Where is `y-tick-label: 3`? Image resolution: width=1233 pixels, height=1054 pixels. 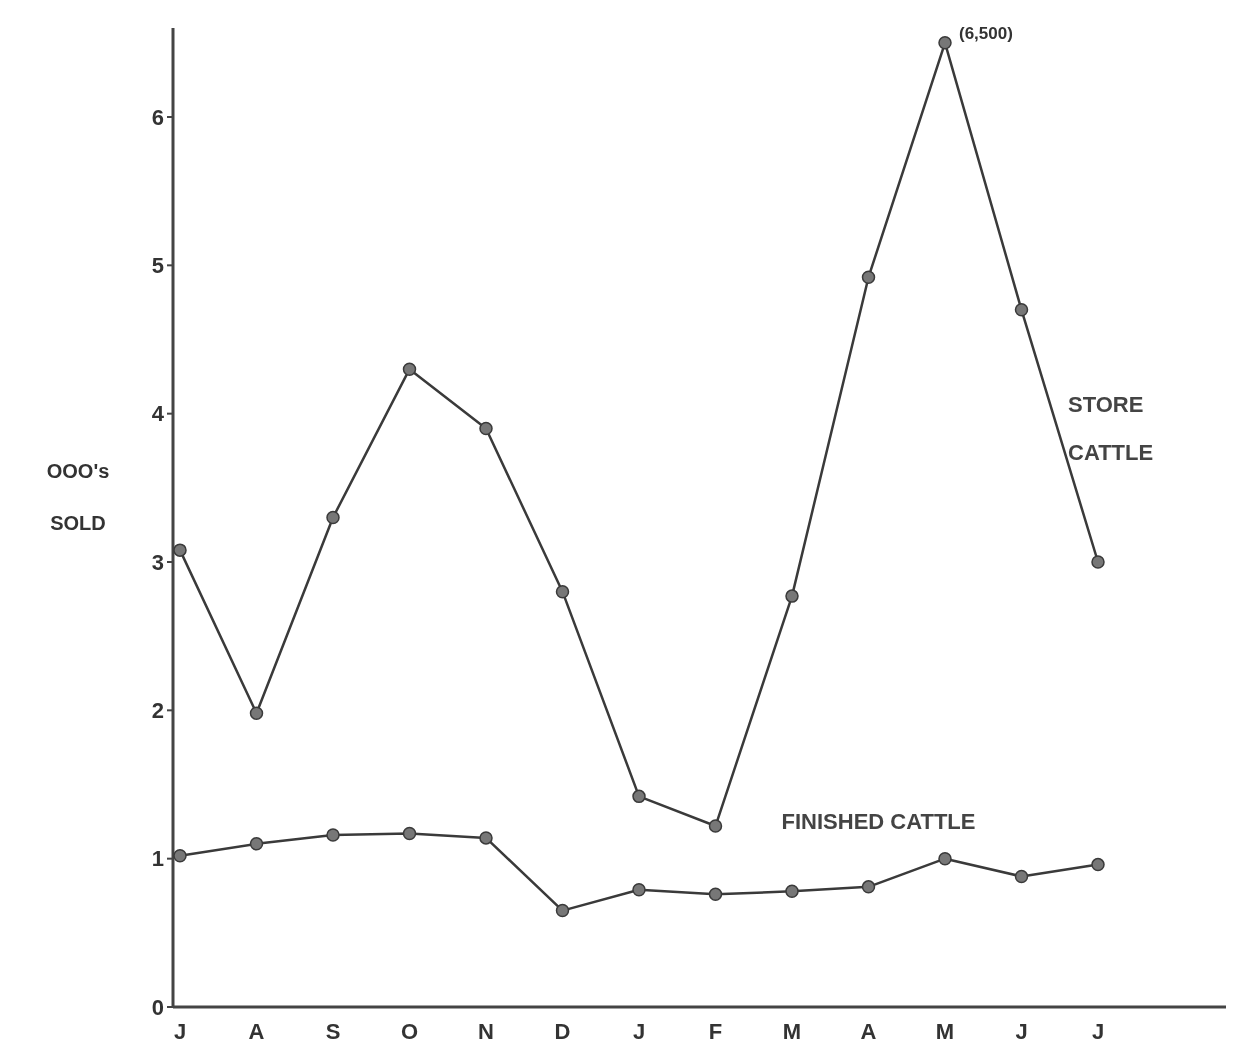
y-tick-label: 3 is located at coordinates (157, 562).